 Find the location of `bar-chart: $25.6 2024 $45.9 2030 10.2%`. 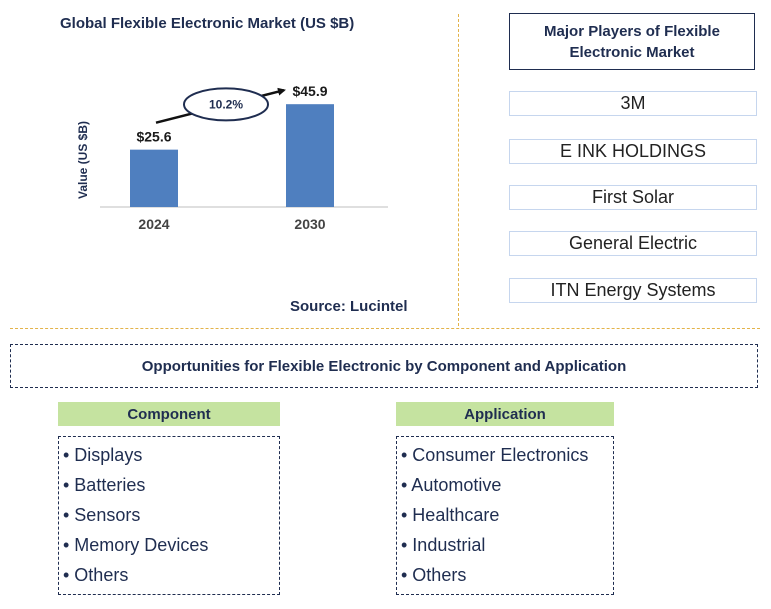

bar-chart: $25.6 2024 $45.9 2030 10.2% is located at coordinates (244, 157).